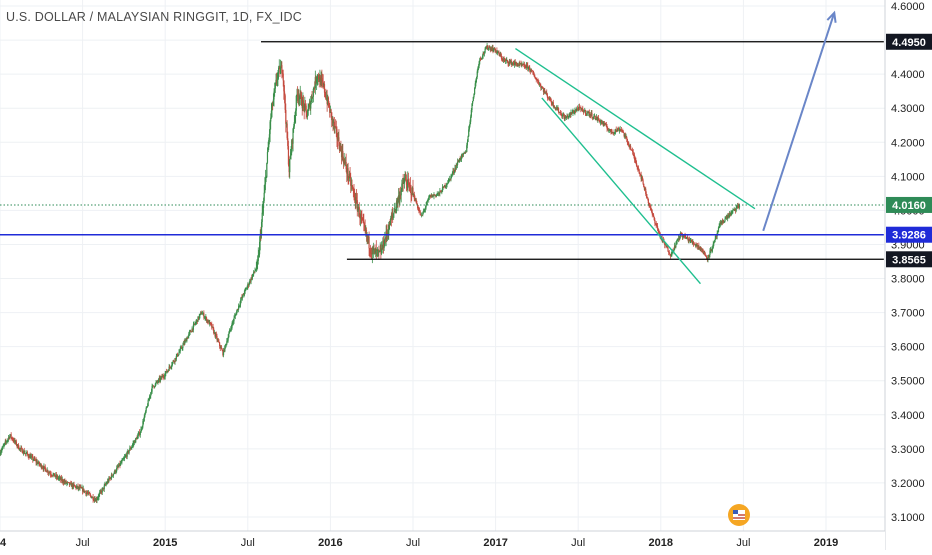 Image resolution: width=932 pixels, height=555 pixels. I want to click on time-axis-tick-label: 2015, so click(165, 543).